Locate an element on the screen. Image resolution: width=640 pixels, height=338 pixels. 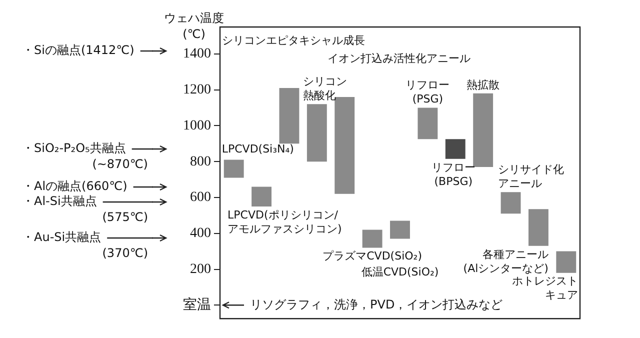
annotation: シリサイド化アニール is located at coordinates (531, 176).